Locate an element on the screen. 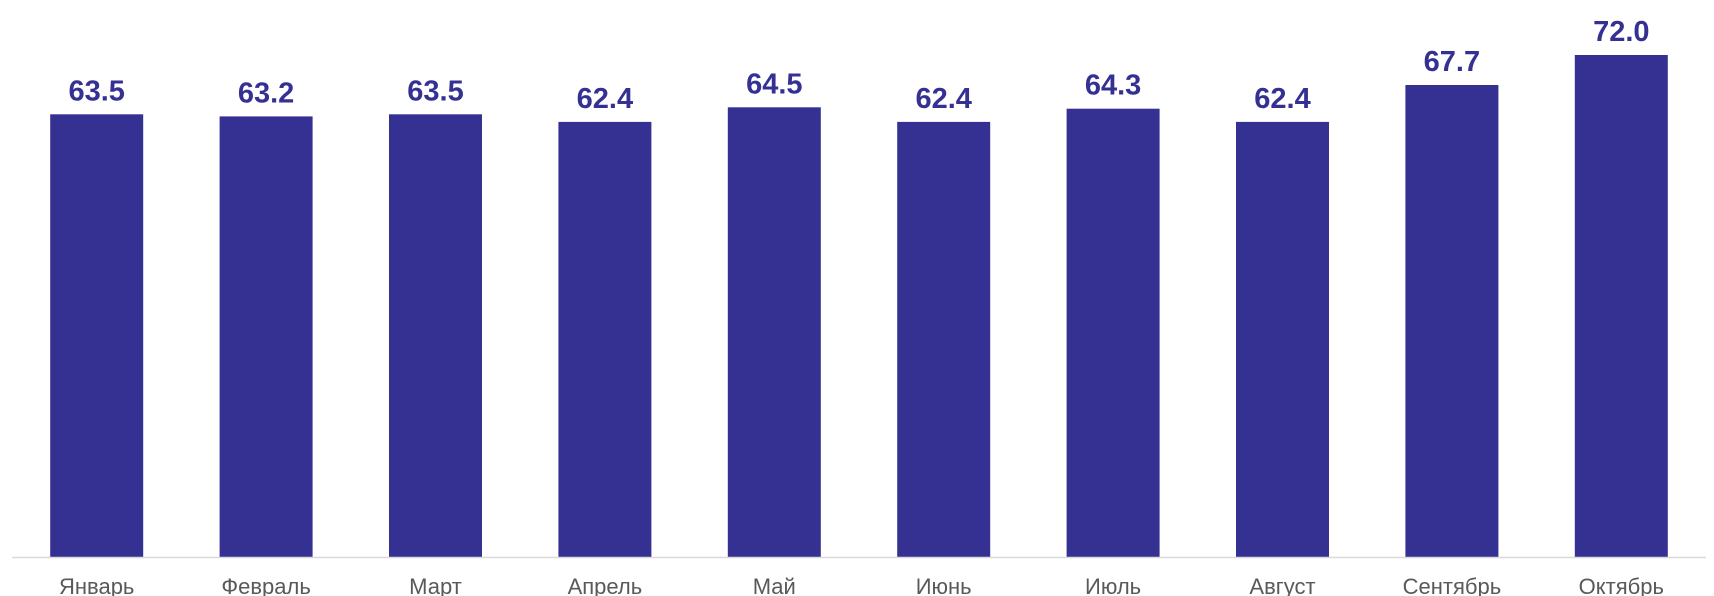  x-tick-label: Октябрь is located at coordinates (1621, 585).